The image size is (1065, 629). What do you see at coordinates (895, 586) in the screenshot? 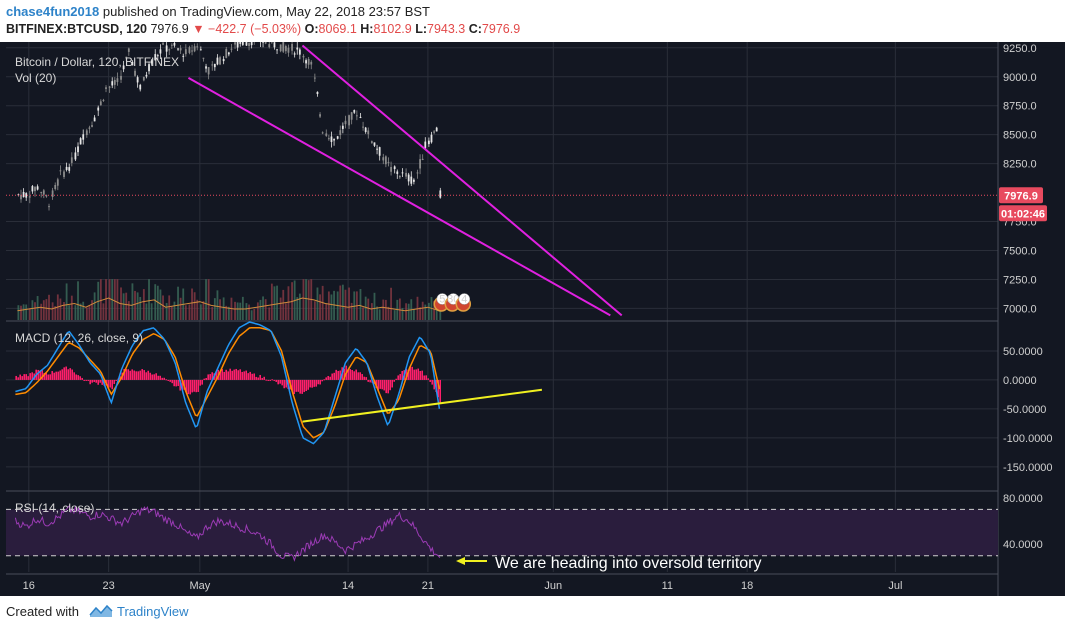
I see `time-tick-label: Jul` at bounding box center [895, 586].